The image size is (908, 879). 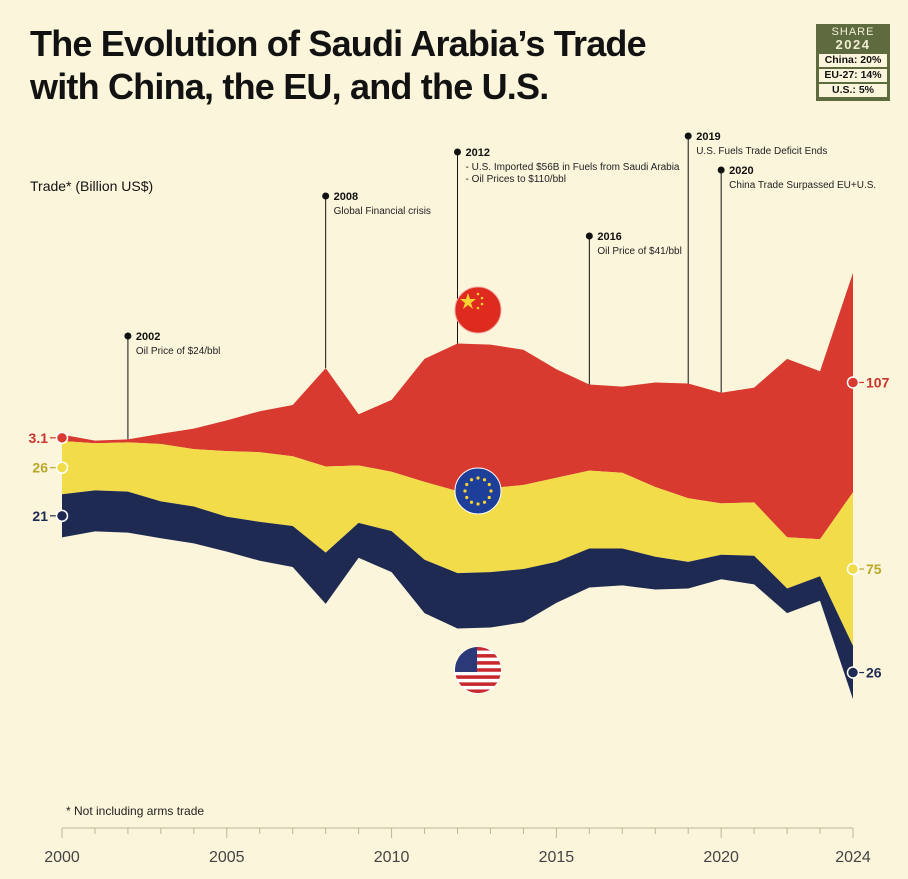 What do you see at coordinates (478, 310) in the screenshot?
I see `china-flag-icon` at bounding box center [478, 310].